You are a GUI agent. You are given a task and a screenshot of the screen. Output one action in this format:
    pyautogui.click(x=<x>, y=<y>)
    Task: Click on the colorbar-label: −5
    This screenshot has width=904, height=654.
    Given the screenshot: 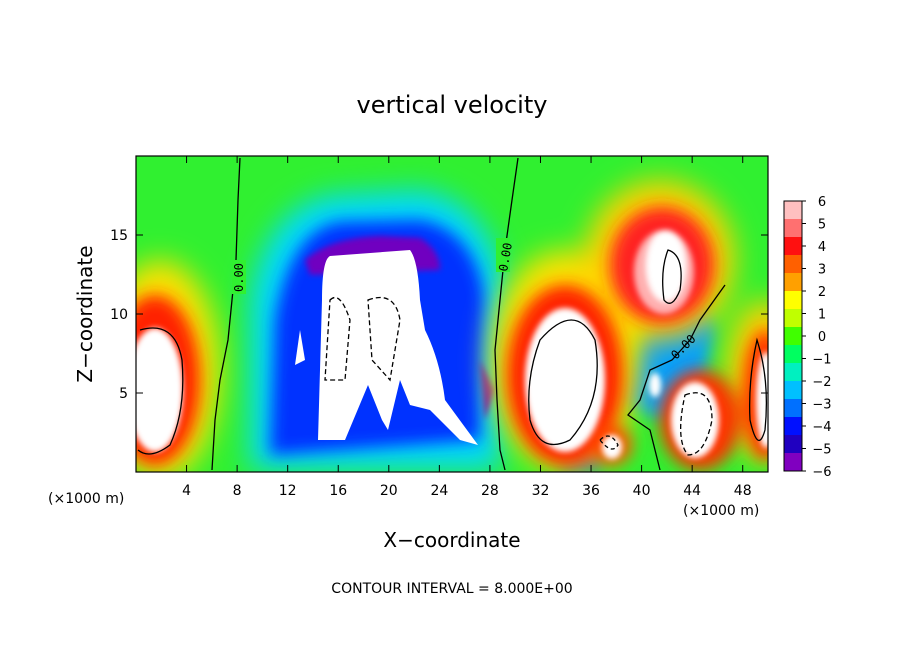 What is the action you would take?
    pyautogui.click(x=821, y=450)
    